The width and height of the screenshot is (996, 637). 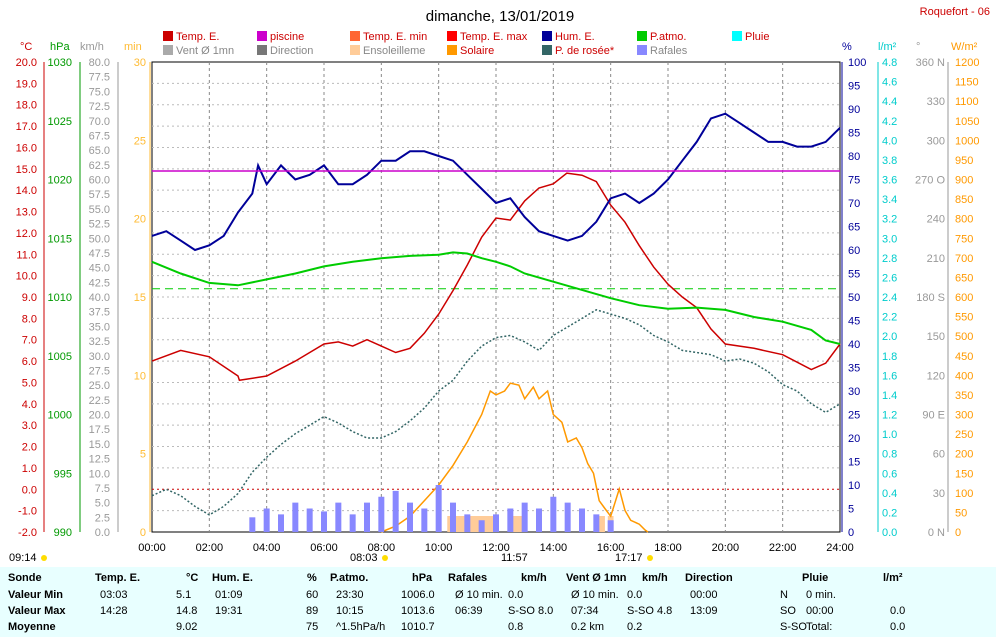 I want to click on legend-label: P.atmo., so click(x=668, y=37).